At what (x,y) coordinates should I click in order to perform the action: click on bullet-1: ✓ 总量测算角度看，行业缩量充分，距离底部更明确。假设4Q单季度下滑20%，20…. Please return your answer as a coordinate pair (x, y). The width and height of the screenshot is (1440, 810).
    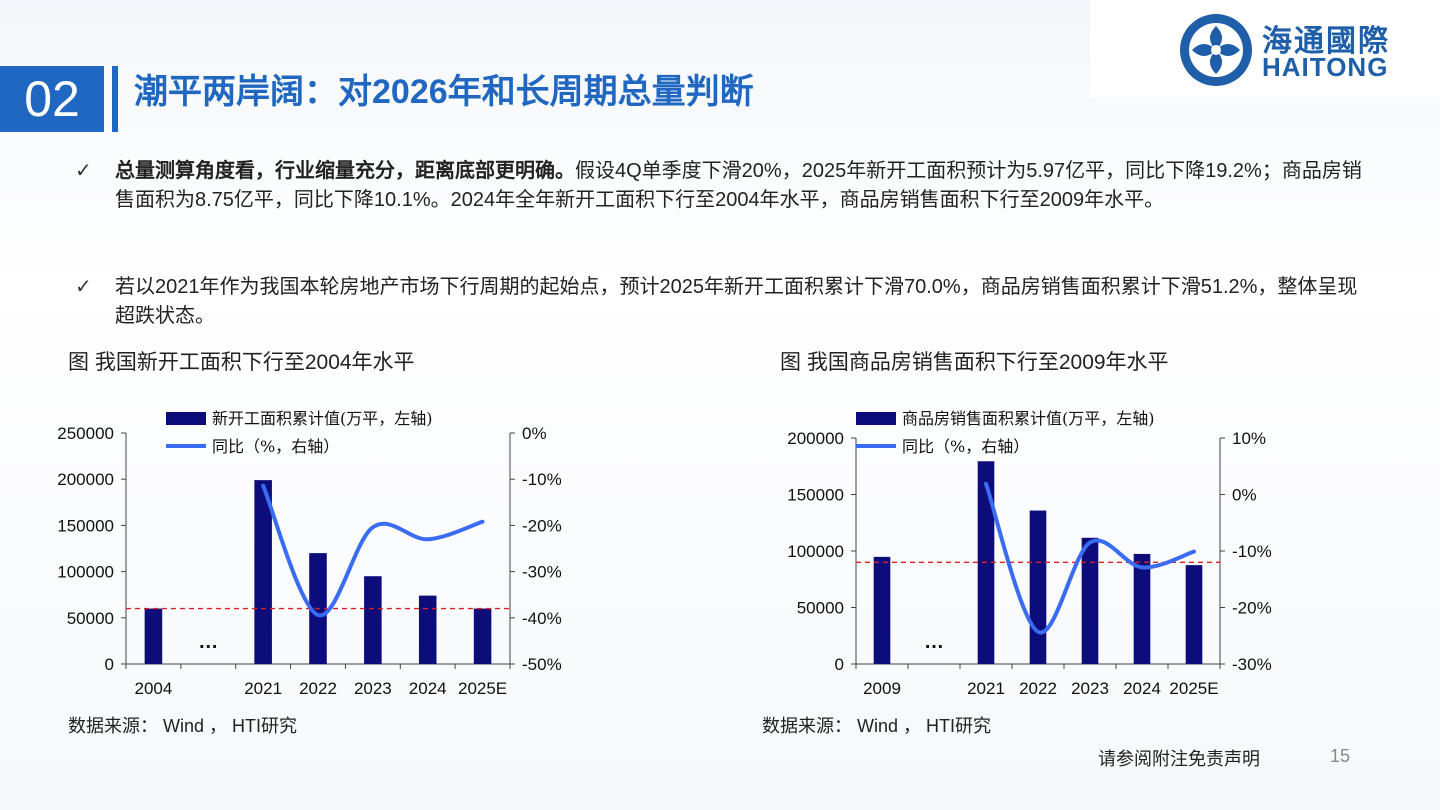
    Looking at the image, I should click on (725, 186).